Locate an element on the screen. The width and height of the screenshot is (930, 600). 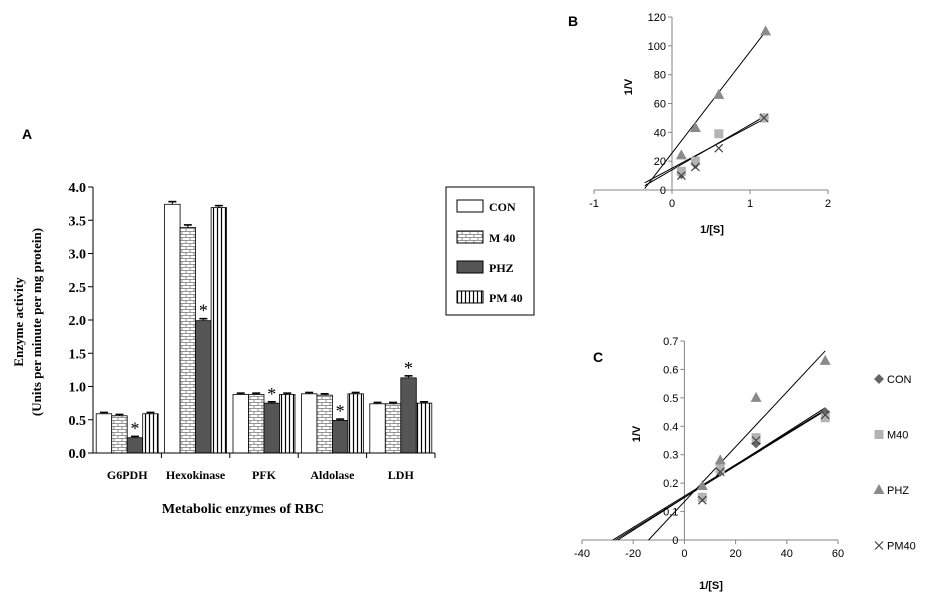
legend-marker-phz is located at coordinates (879, 489).